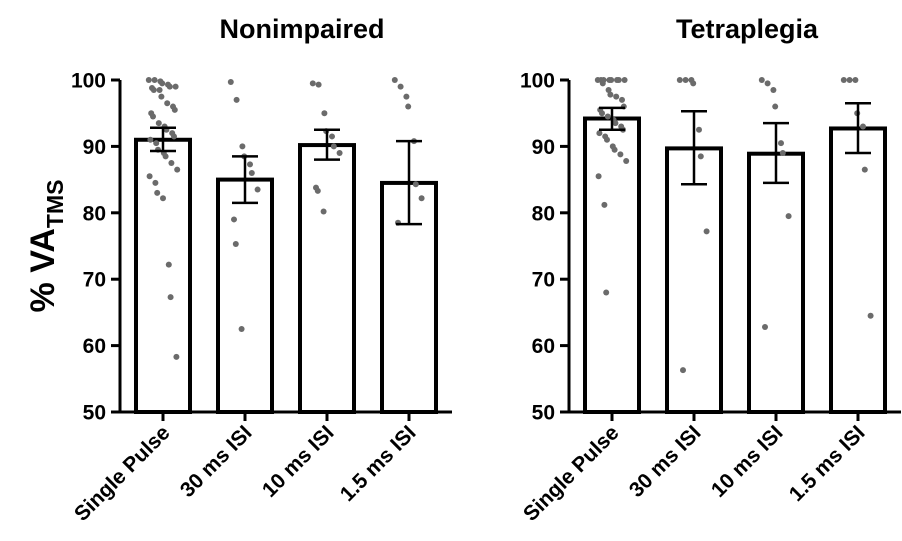 The image size is (902, 541). Describe the element at coordinates (55, 204) in the screenshot. I see `y-axis-label-subscript: TMS` at that location.